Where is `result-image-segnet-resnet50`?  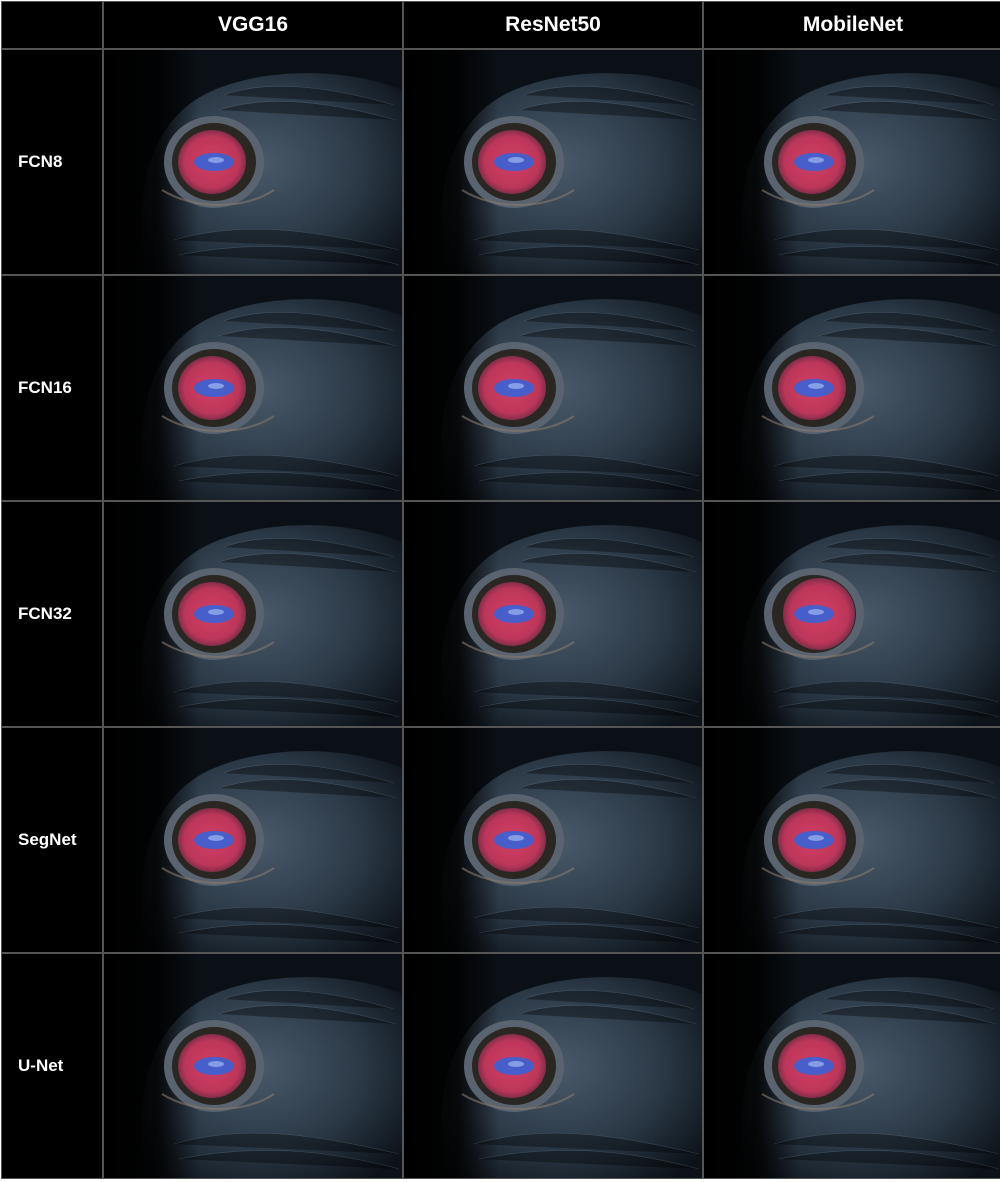
result-image-segnet-resnet50 is located at coordinates (553, 840).